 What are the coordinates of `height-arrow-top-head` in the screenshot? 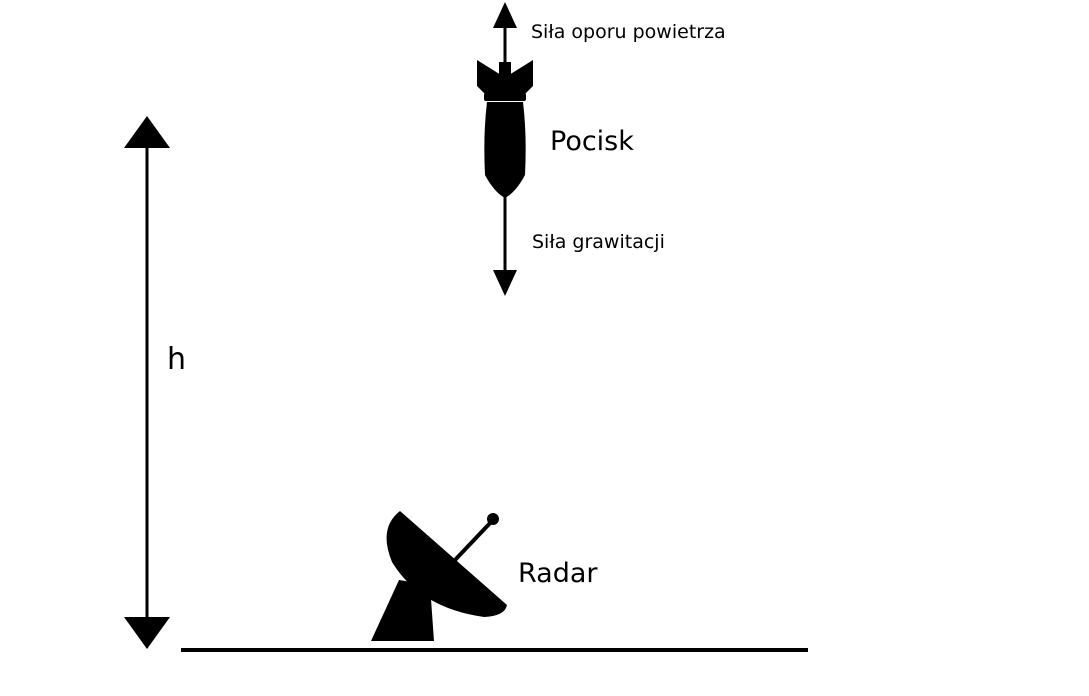 It's located at (147, 132).